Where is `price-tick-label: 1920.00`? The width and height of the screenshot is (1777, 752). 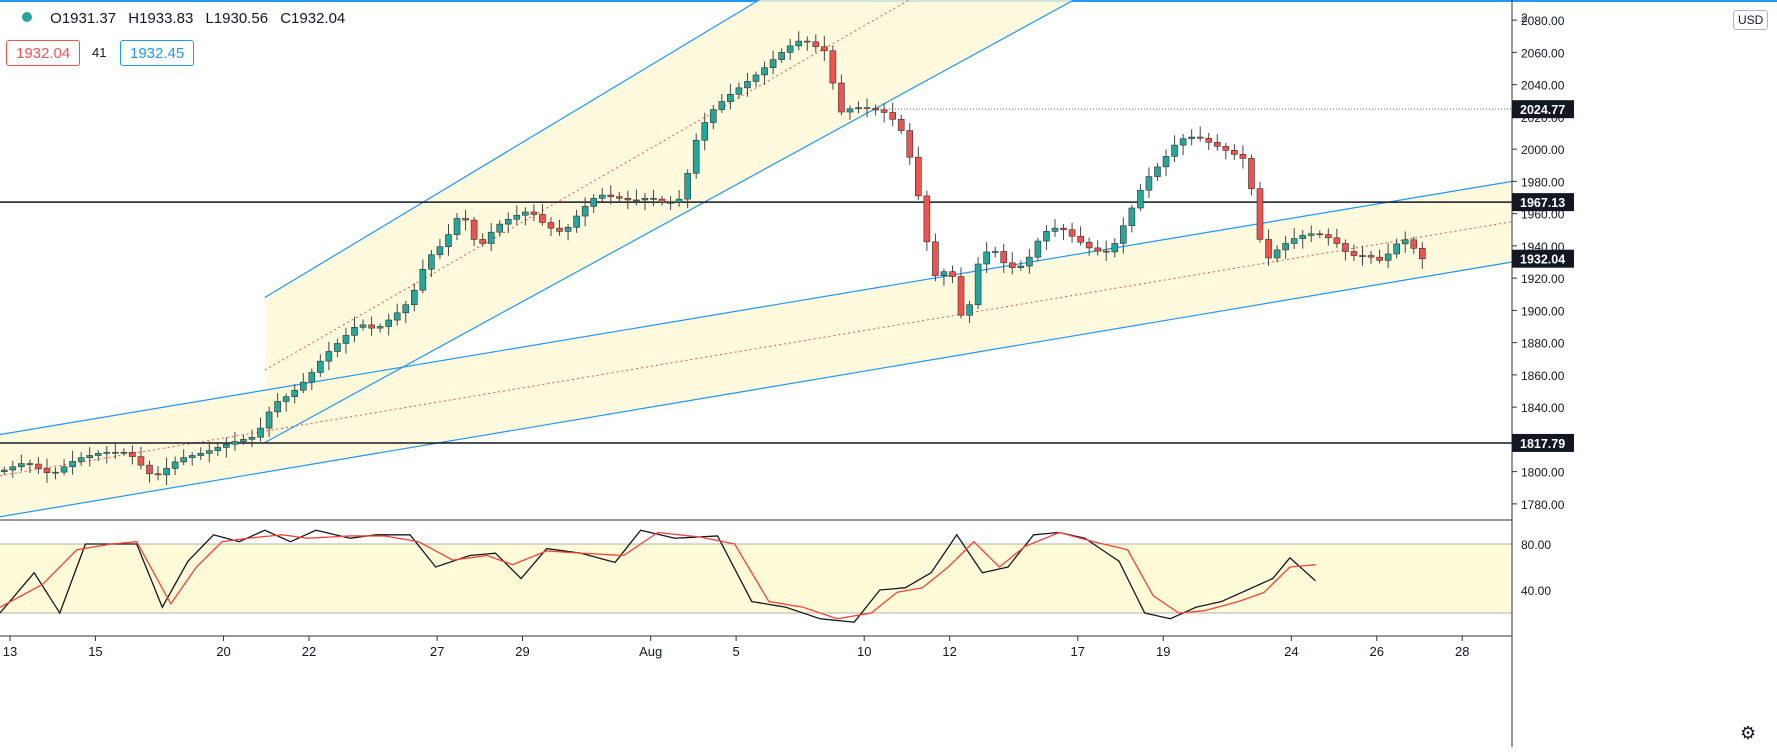
price-tick-label: 1920.00 is located at coordinates (1543, 279).